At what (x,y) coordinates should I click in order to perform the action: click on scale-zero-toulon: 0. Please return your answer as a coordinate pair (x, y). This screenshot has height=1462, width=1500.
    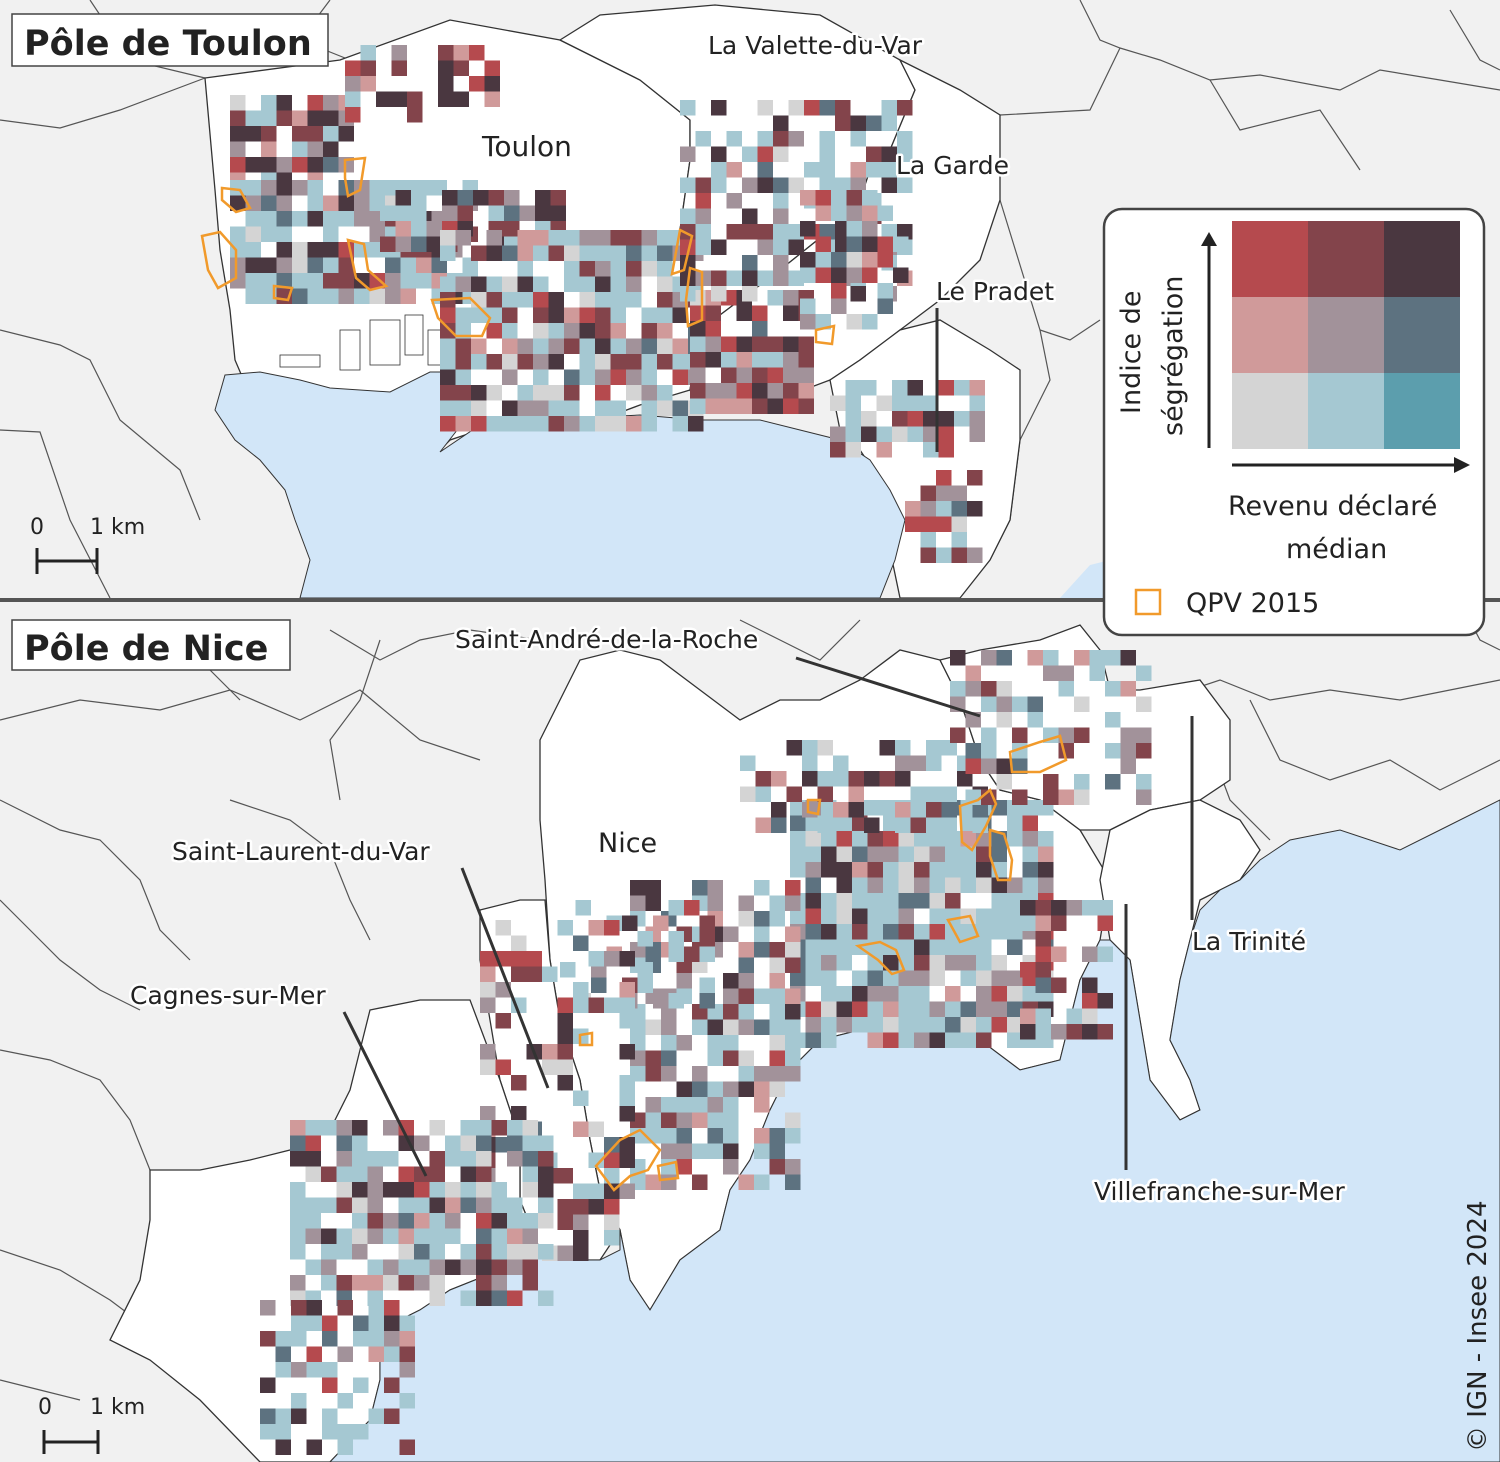
    Looking at the image, I should click on (37, 527).